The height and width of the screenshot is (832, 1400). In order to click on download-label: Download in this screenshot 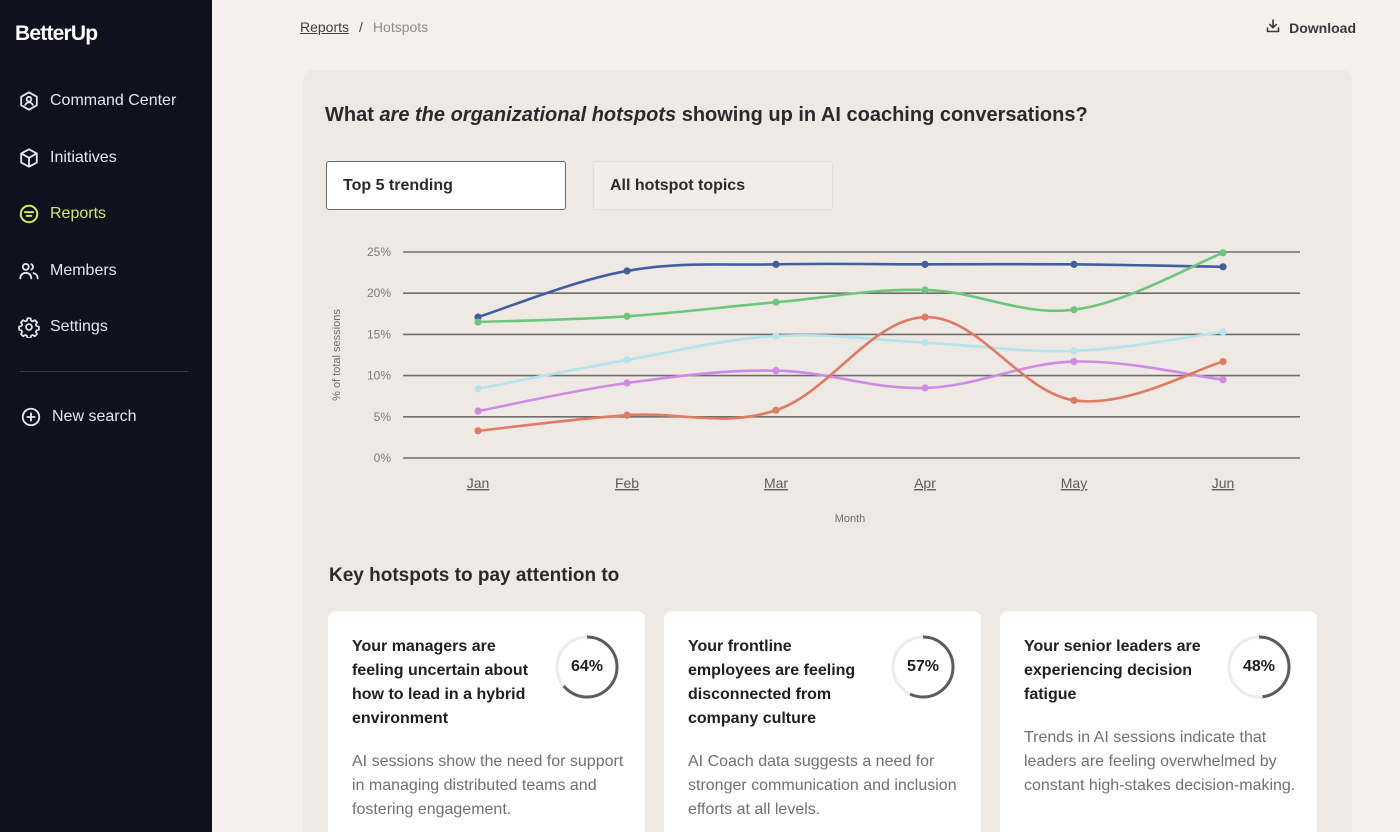, I will do `click(1322, 27)`.